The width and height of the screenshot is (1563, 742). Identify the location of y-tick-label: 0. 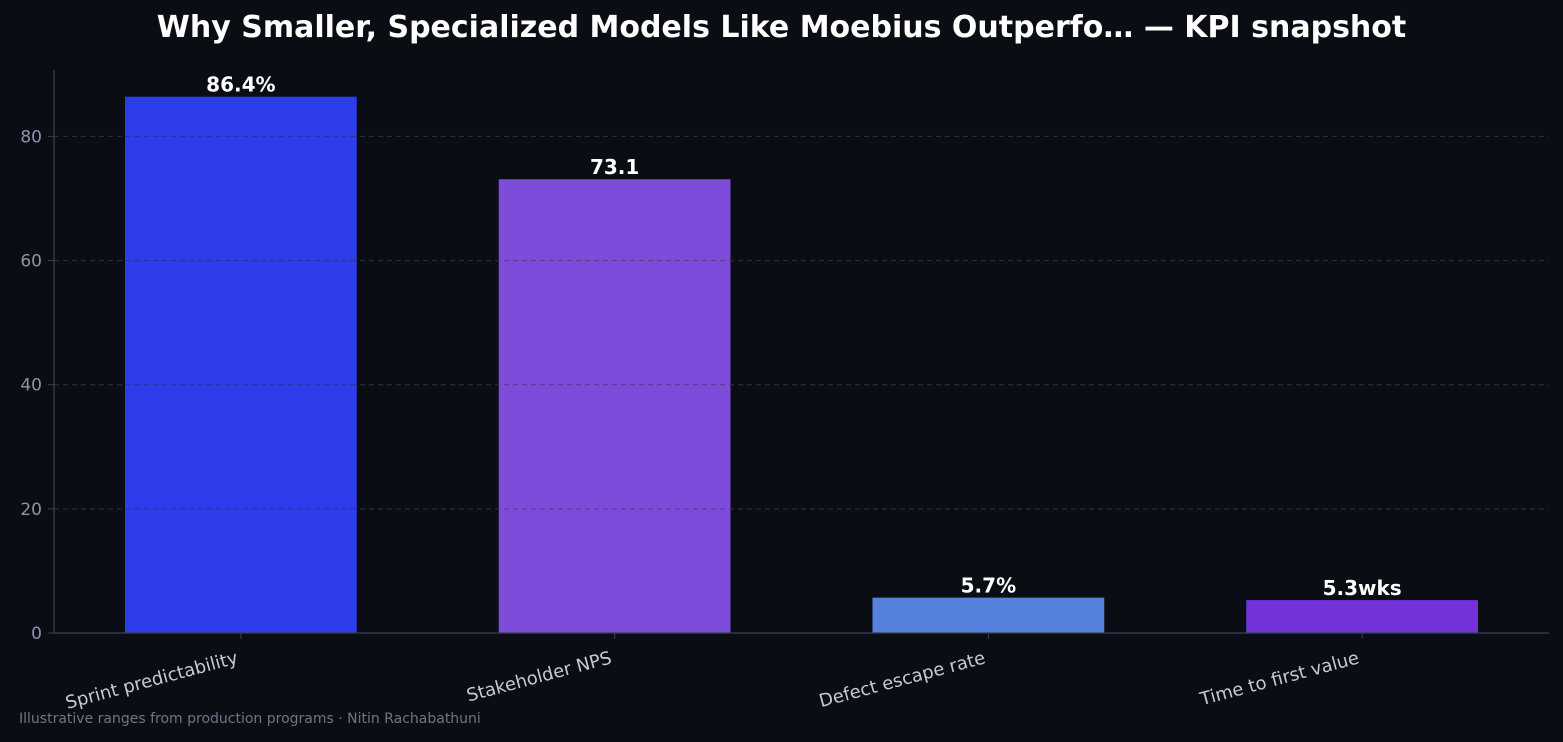
(36, 634).